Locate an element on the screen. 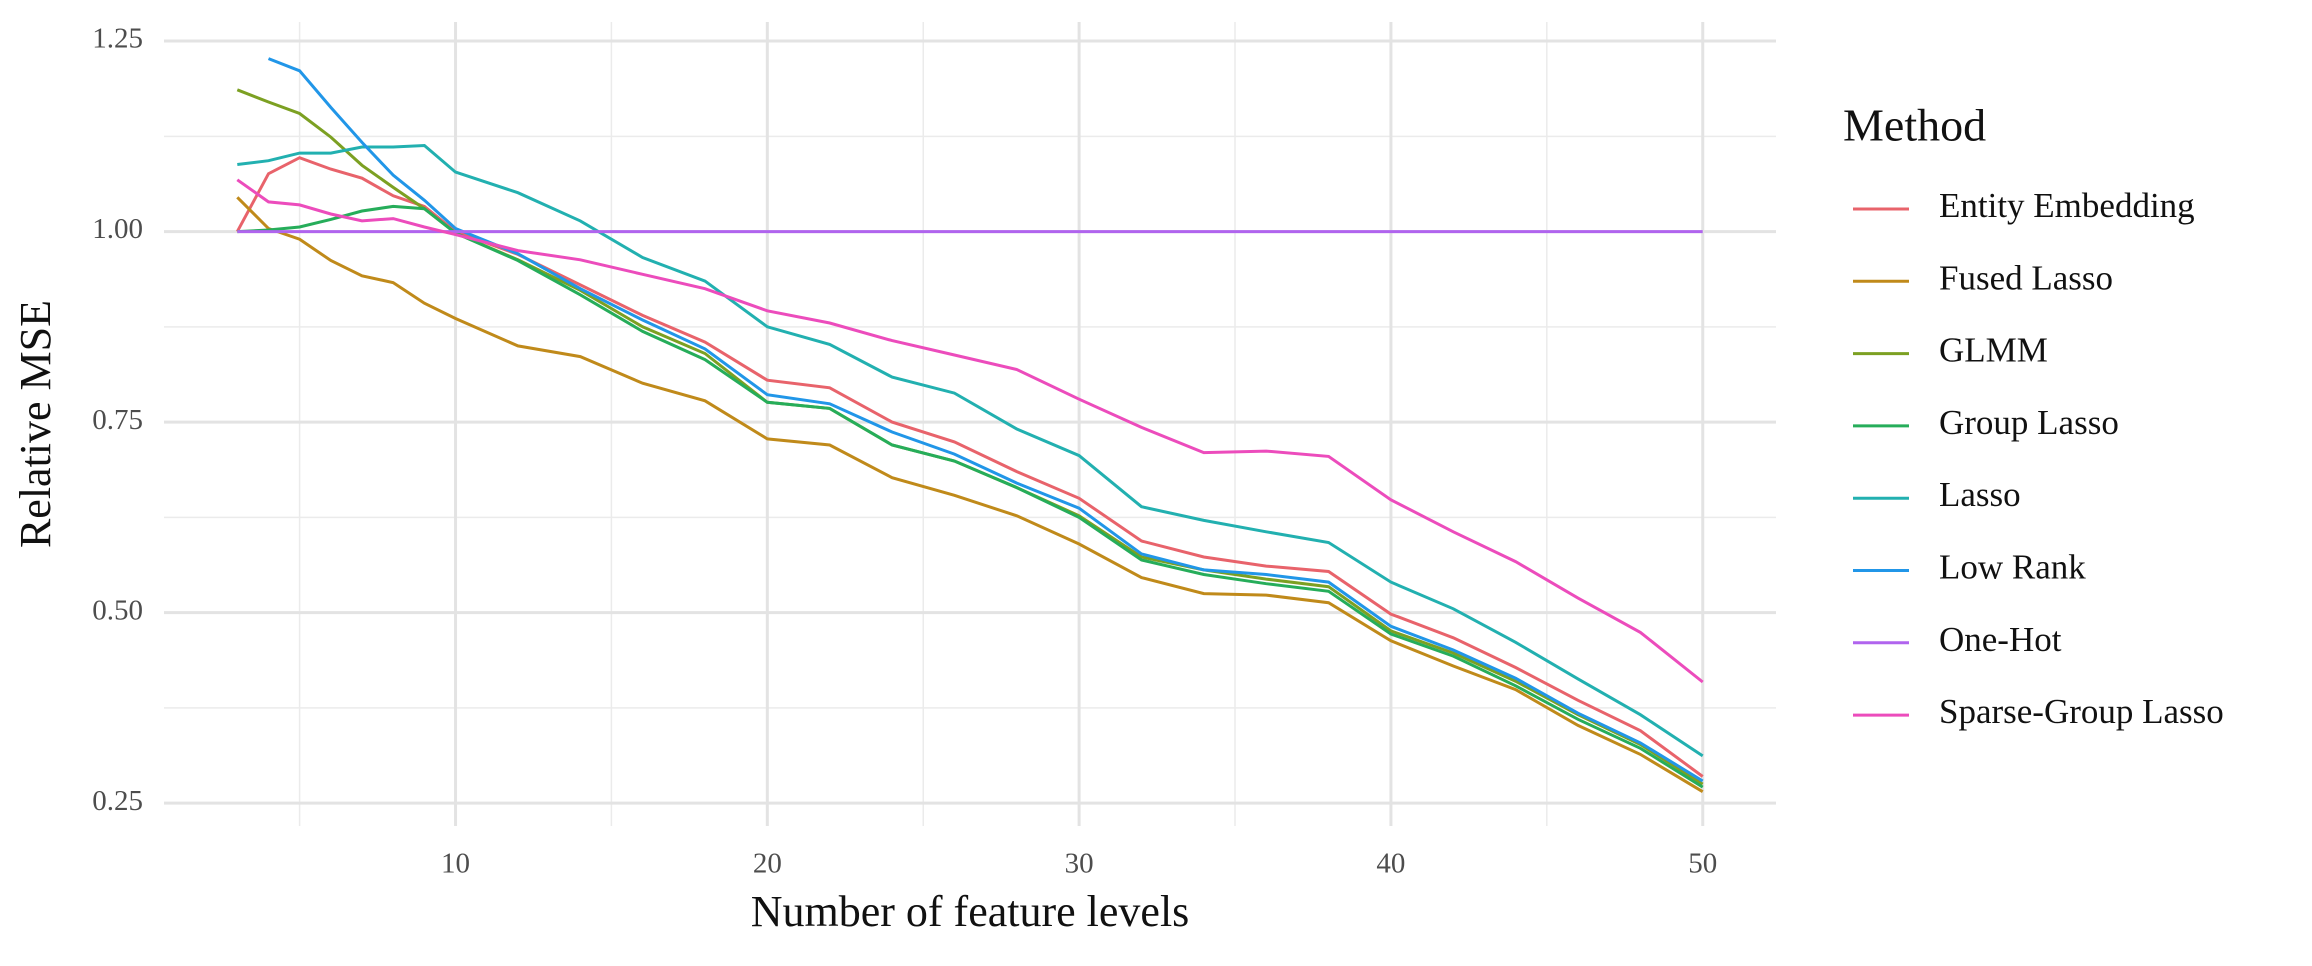 Image resolution: width=2312 pixels, height=966 pixels. legend-label: One-Hot is located at coordinates (2000, 639).